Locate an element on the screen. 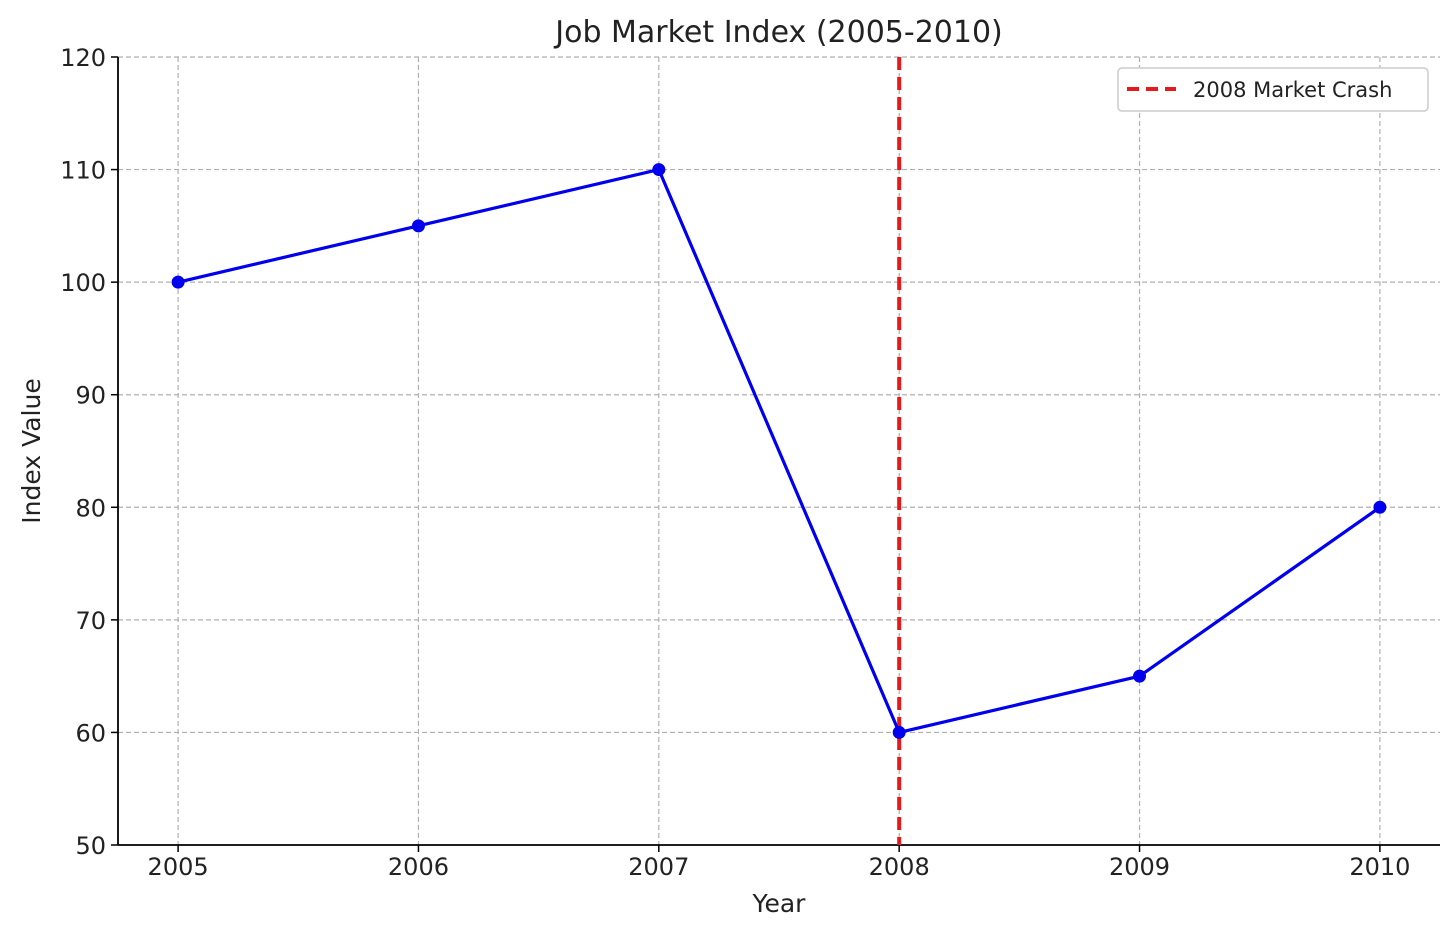  data-point-2007 is located at coordinates (659, 170).